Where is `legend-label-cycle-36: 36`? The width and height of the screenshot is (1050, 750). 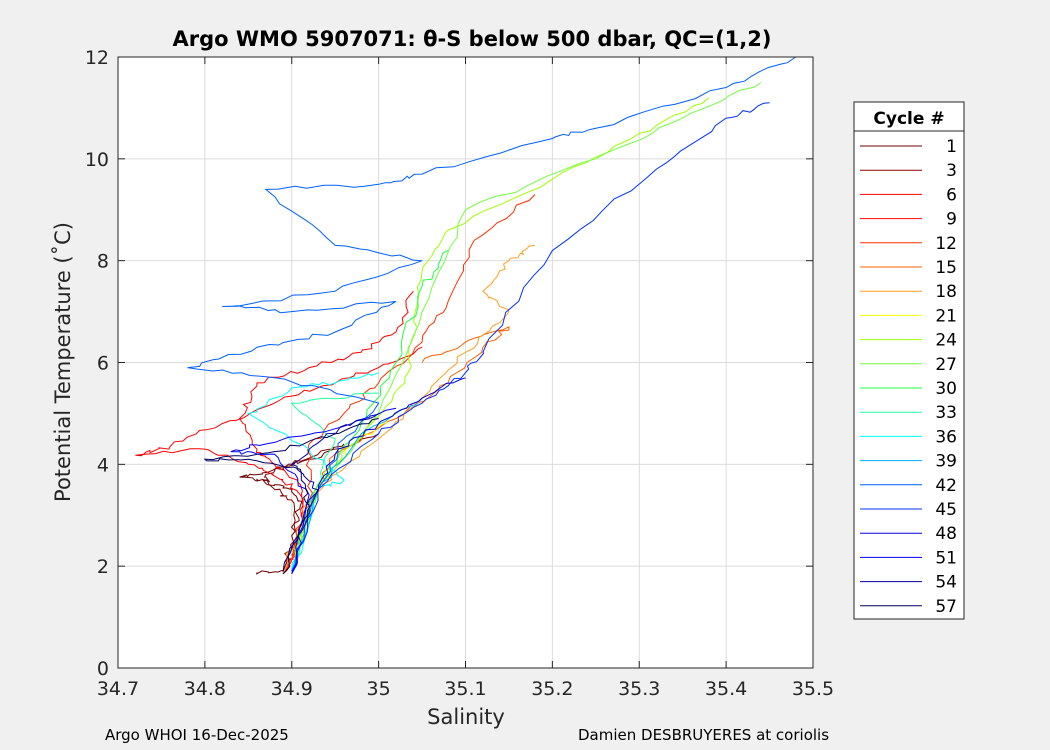
legend-label-cycle-36: 36 is located at coordinates (946, 437).